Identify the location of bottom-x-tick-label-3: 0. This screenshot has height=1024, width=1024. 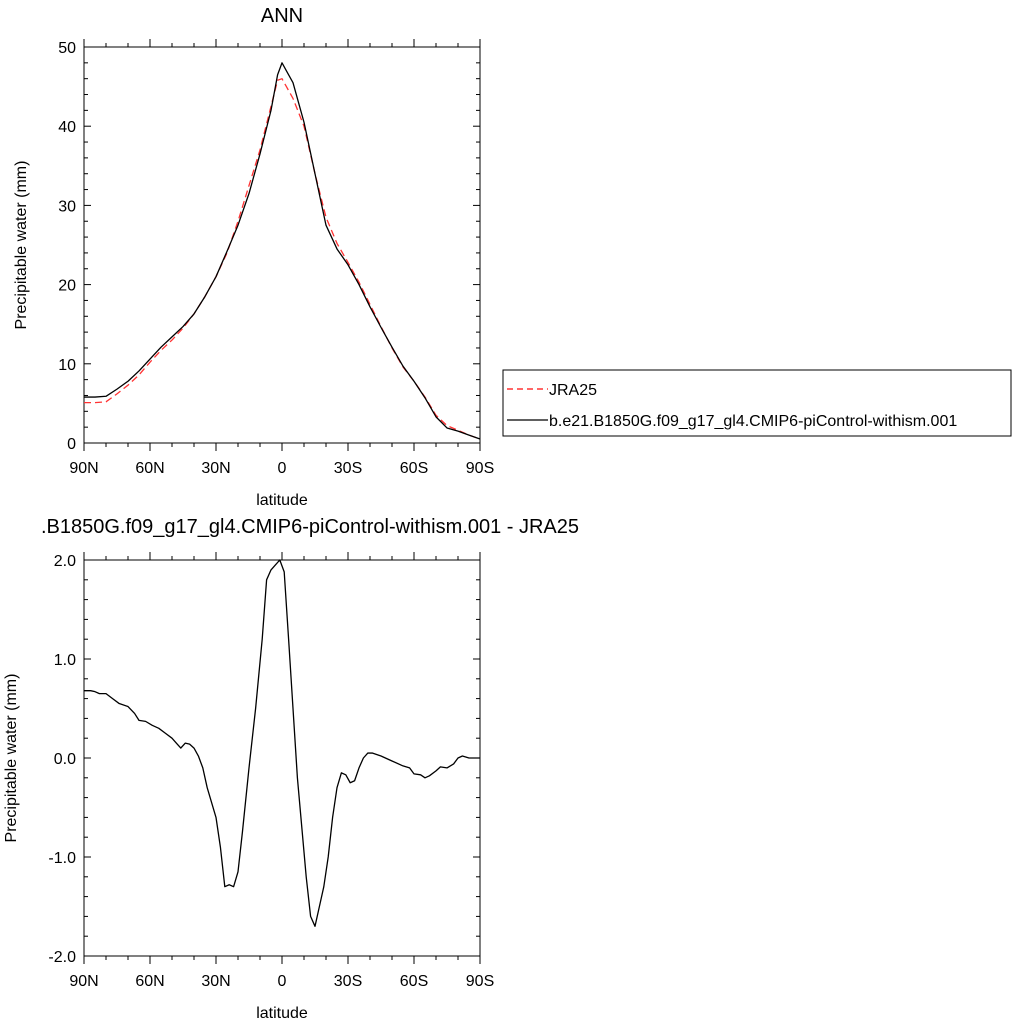
(282, 981).